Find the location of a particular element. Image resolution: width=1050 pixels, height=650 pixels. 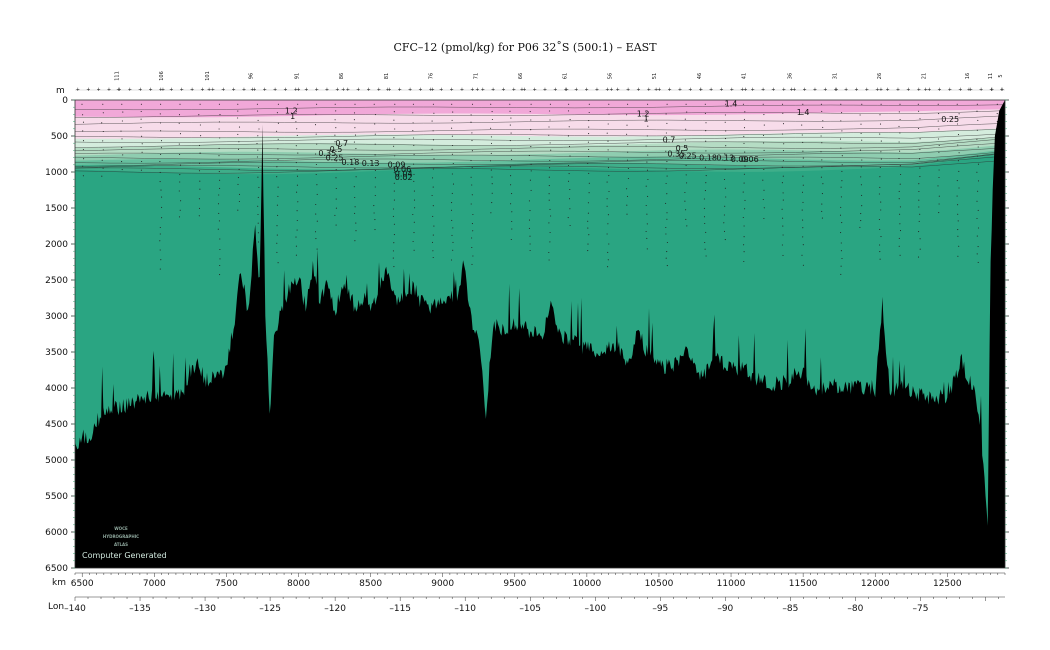

contour-value-label: 0.25 is located at coordinates (688, 155).